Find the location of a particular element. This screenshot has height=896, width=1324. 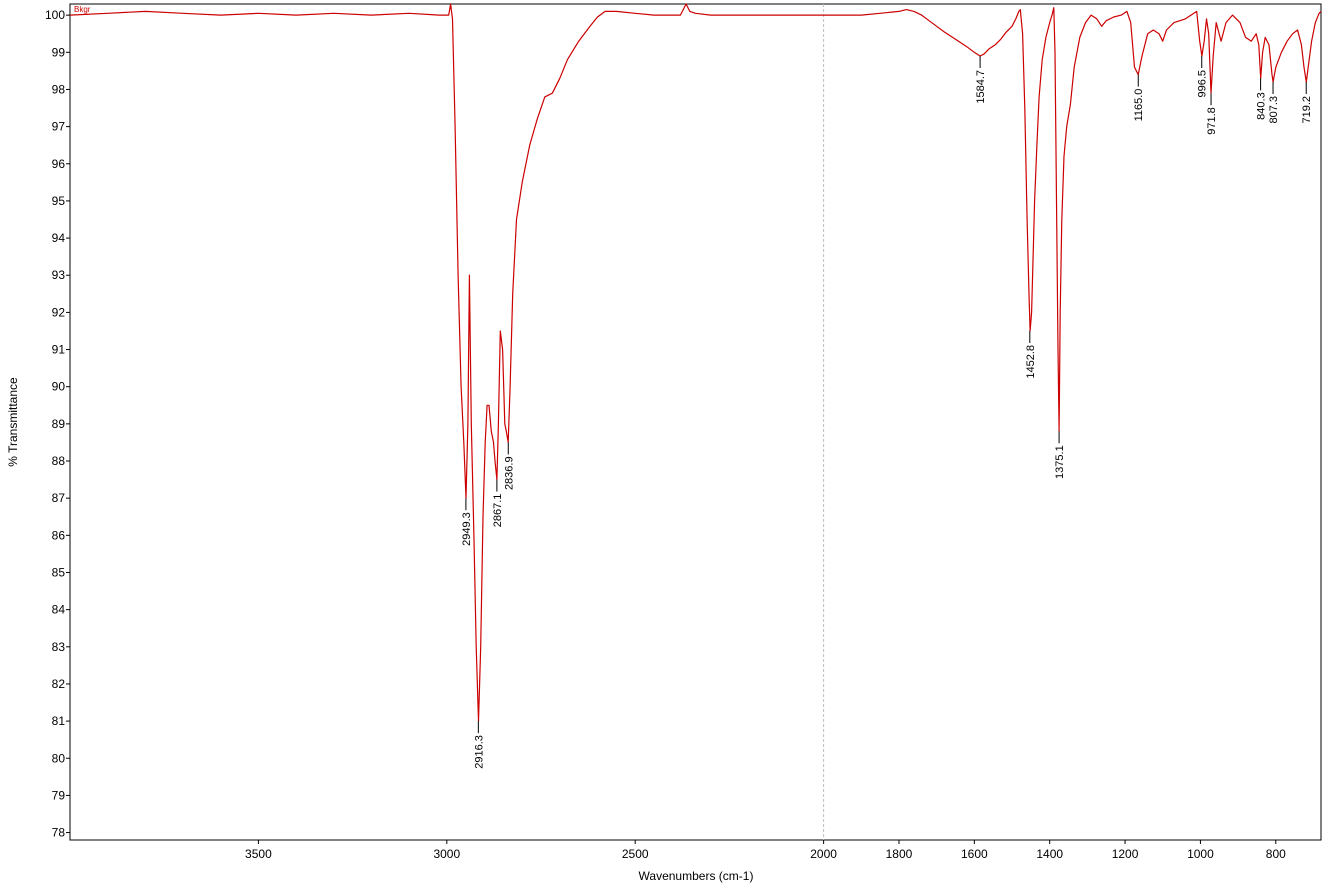

y-tick-label: 99 is located at coordinates (59, 52).